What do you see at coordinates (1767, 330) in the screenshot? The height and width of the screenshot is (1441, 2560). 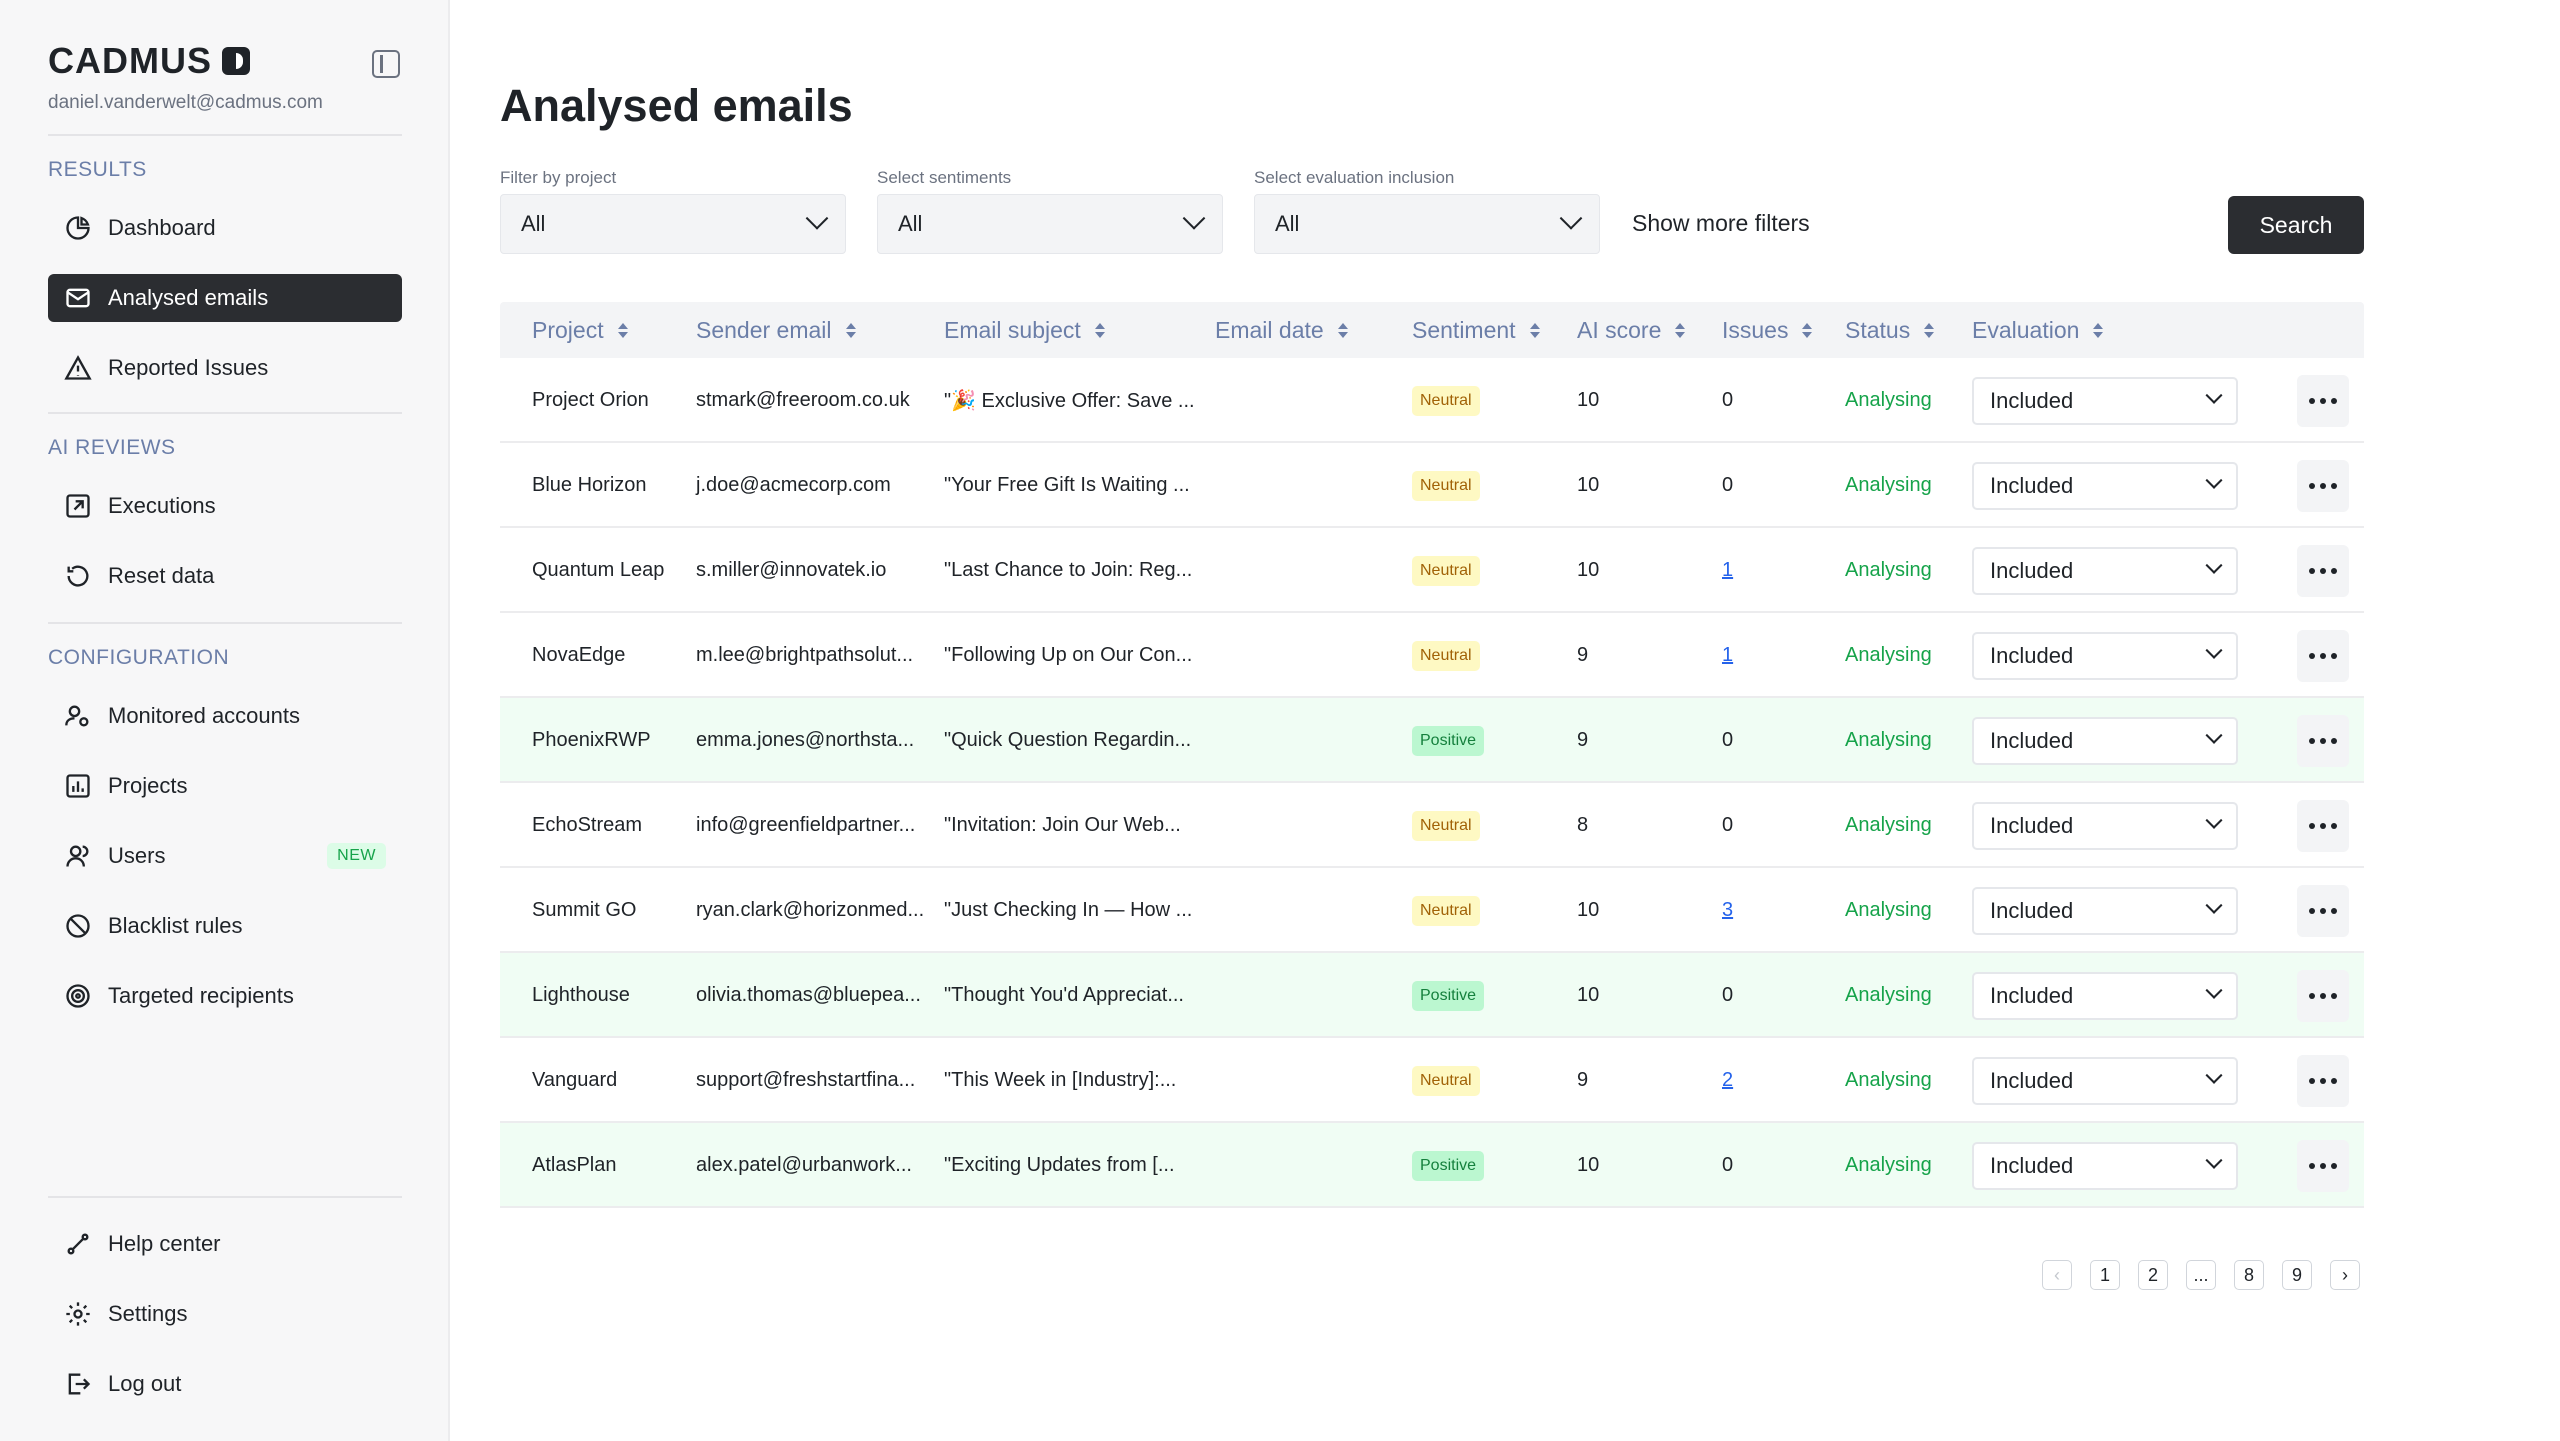 I see `column-header-issues: Issues` at bounding box center [1767, 330].